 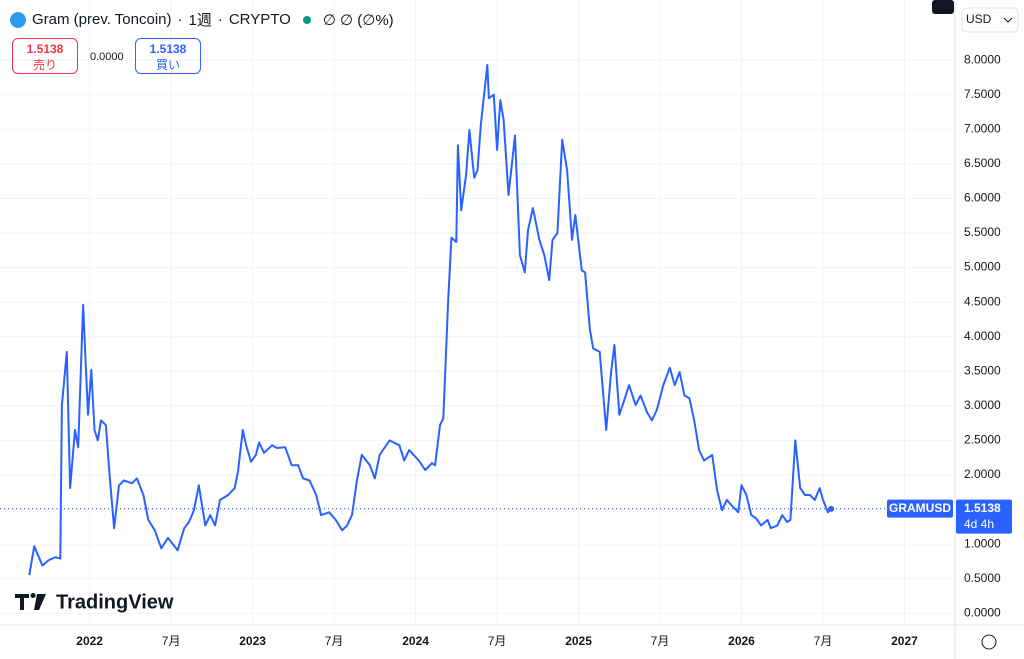 What do you see at coordinates (89, 641) in the screenshot?
I see `x-tick-label: 2022` at bounding box center [89, 641].